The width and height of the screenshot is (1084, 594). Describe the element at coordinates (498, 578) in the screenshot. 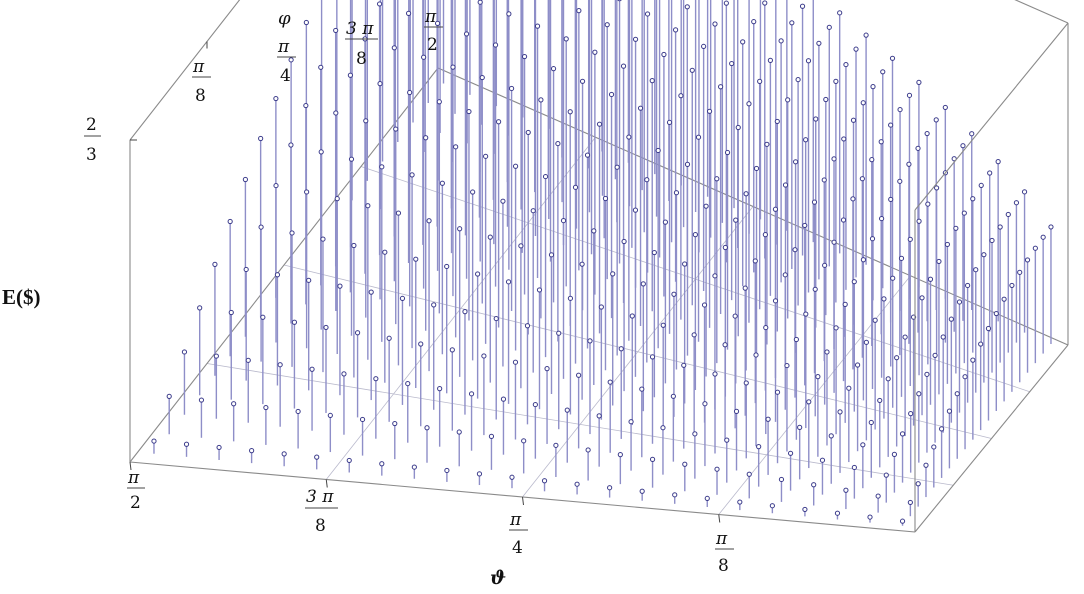

I see `x-axis-title: ϑ` at that location.